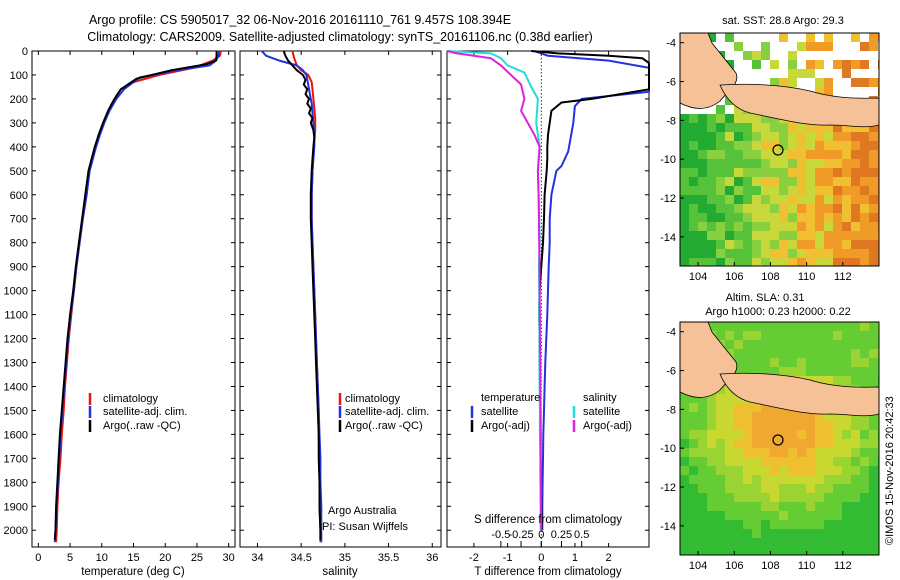 Image resolution: width=900 pixels, height=580 pixels. What do you see at coordinates (302, 295) in the screenshot?
I see `series-line-argo` at bounding box center [302, 295].